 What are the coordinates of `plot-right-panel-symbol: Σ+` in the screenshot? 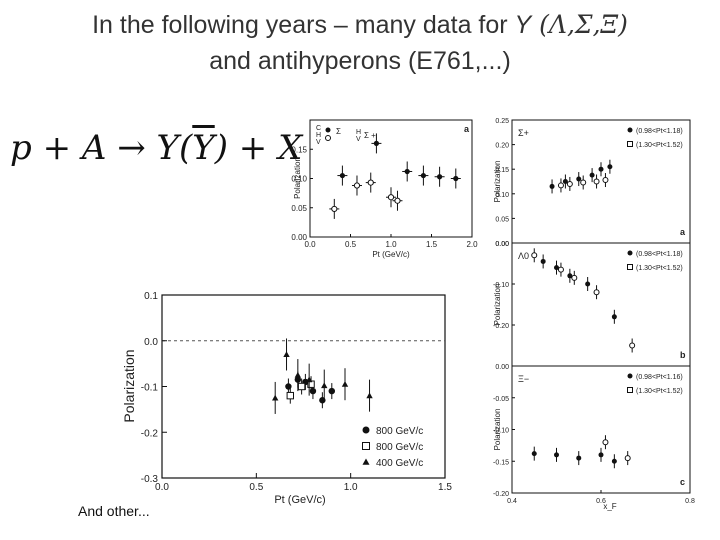 It's located at (523, 133).